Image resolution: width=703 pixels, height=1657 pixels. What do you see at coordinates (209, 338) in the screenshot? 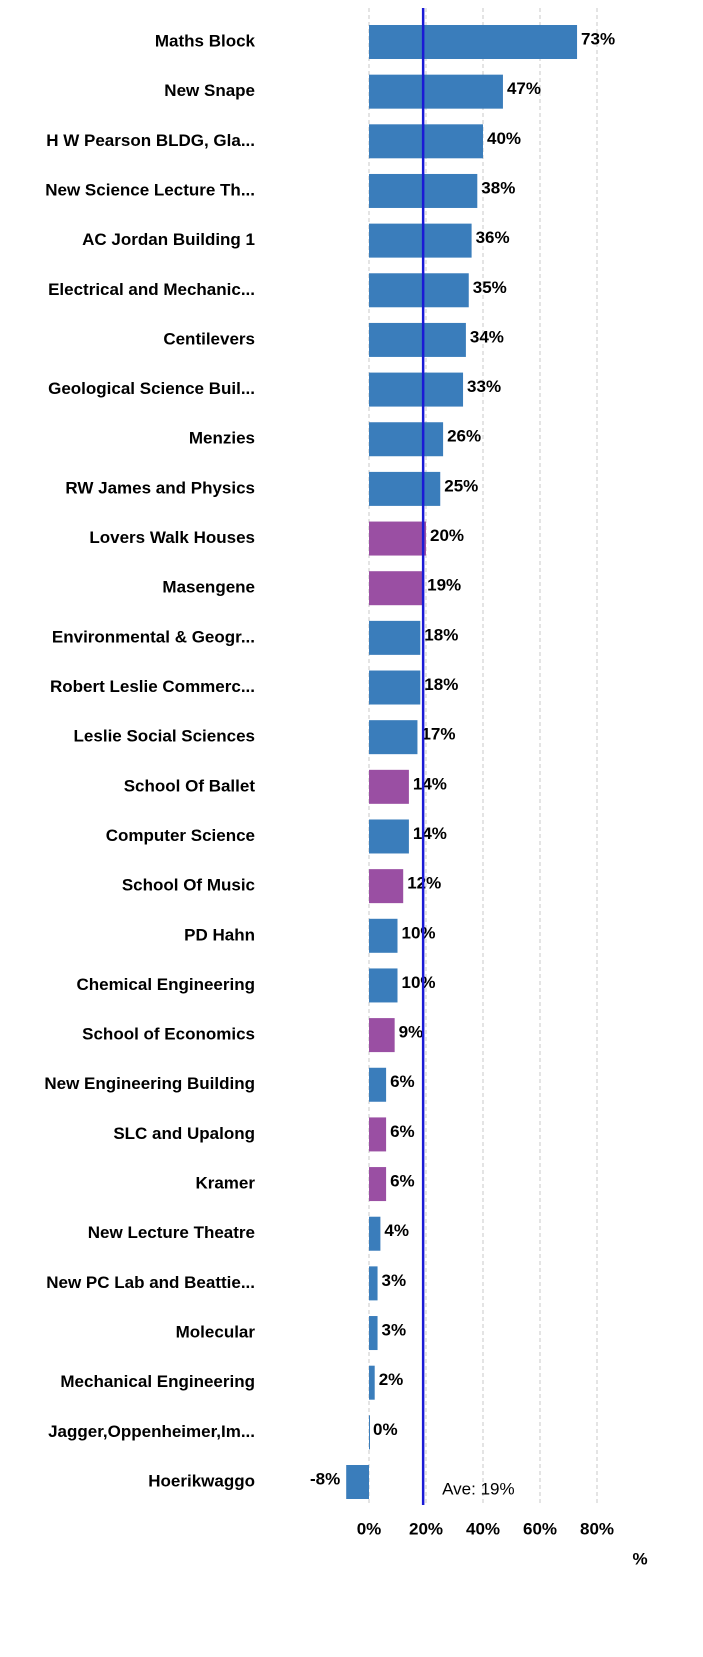
I see `y-tick-label: Centilevers` at bounding box center [209, 338].